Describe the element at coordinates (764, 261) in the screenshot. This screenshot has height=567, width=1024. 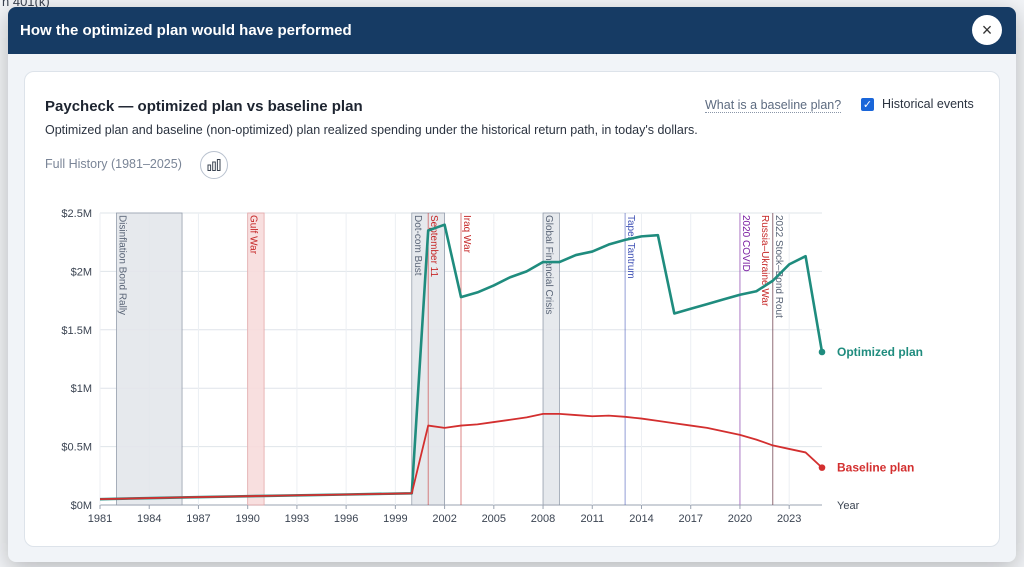
I see `event-label: Russia–Ukraine War` at that location.